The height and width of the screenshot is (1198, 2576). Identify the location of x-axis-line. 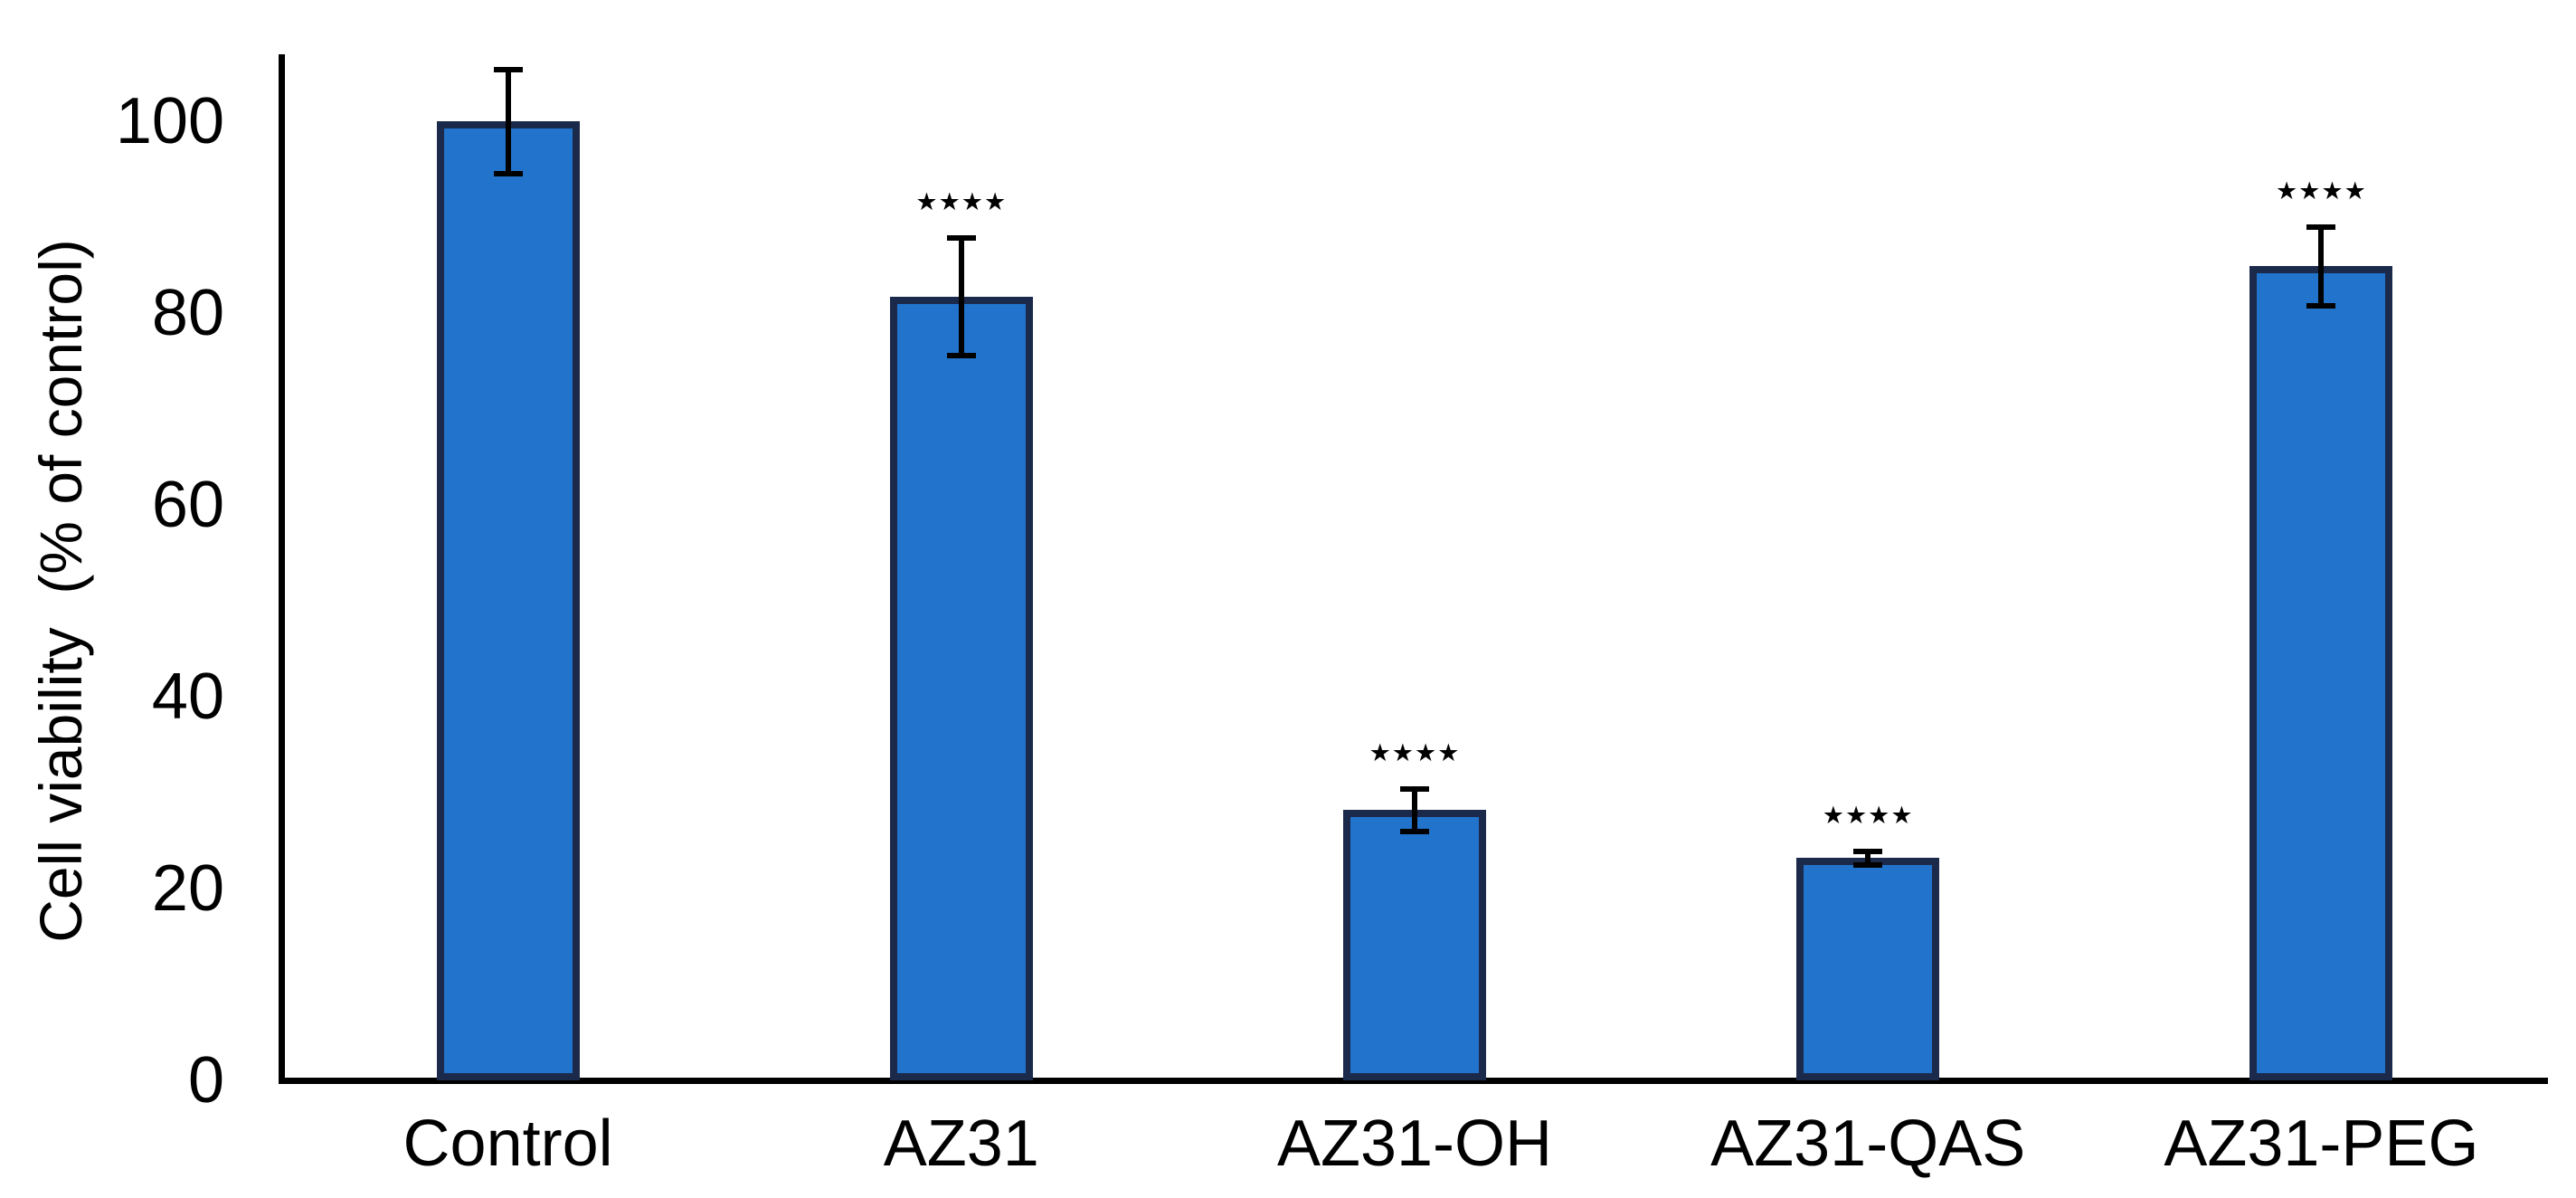
(1413, 1081).